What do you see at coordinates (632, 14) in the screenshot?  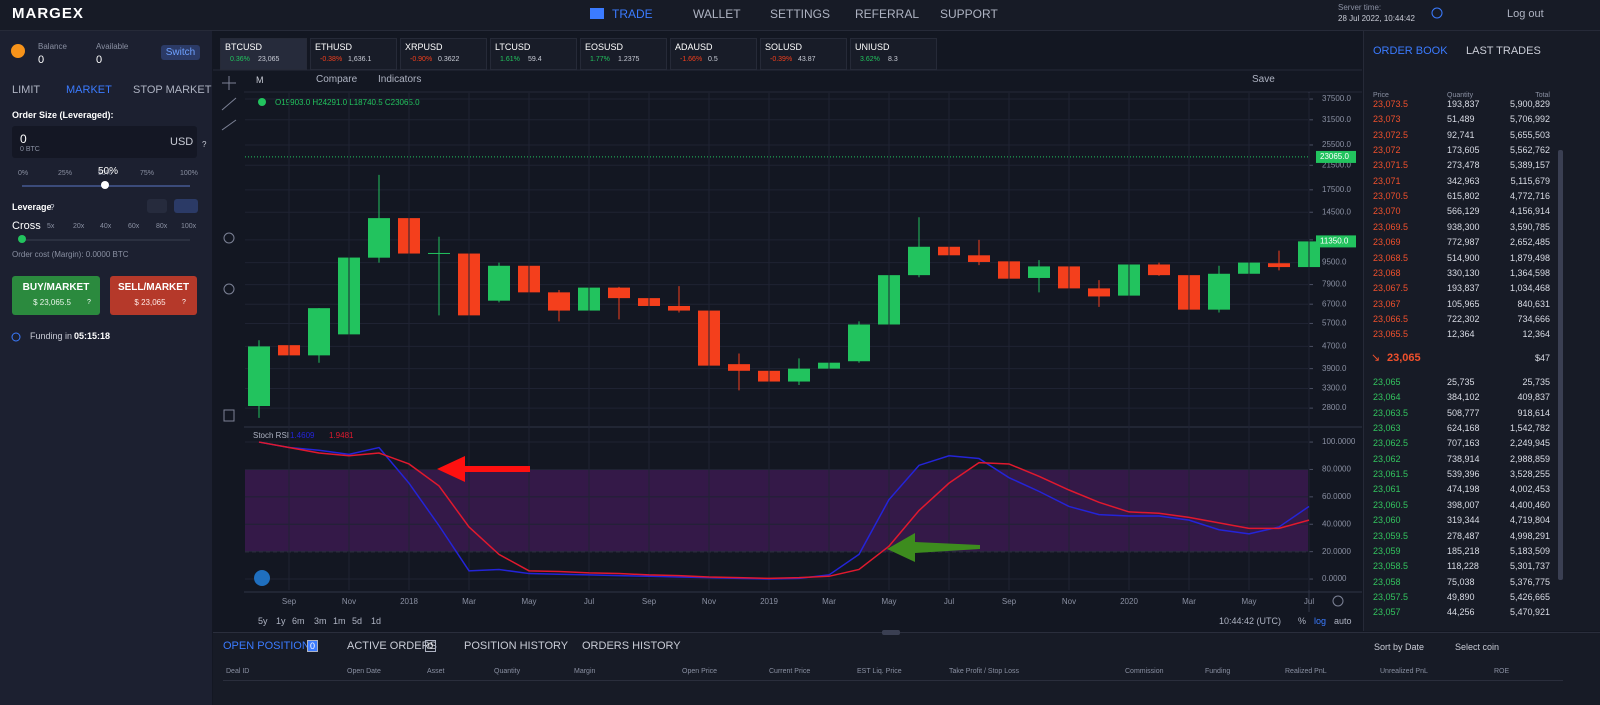 I see `nav-item: TRADE` at bounding box center [632, 14].